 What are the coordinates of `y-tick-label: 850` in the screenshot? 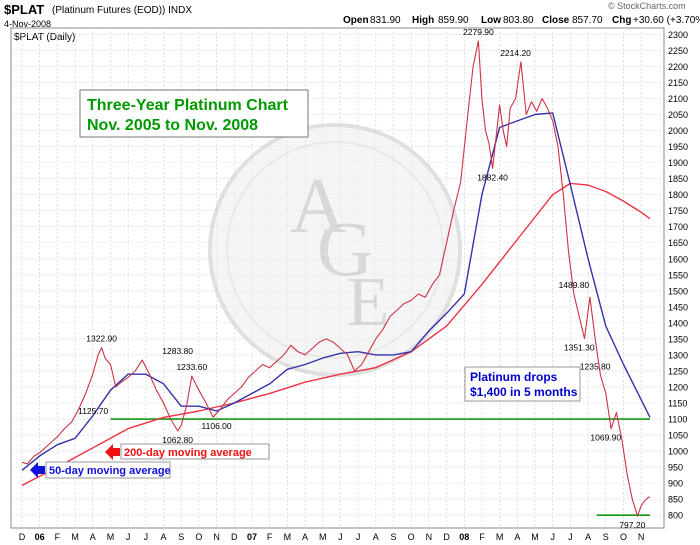 It's located at (675, 500).